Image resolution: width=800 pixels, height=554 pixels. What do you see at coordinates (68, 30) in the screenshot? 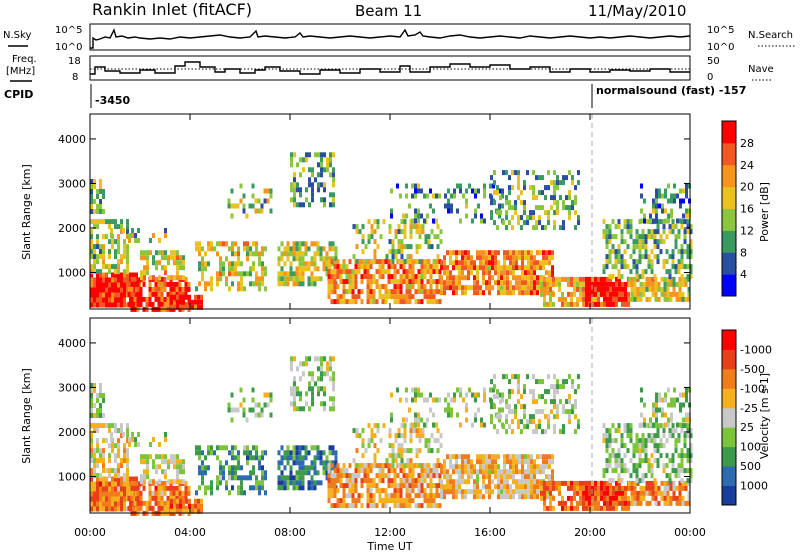
I see `nsky-tick-top: 10^5` at bounding box center [68, 30].